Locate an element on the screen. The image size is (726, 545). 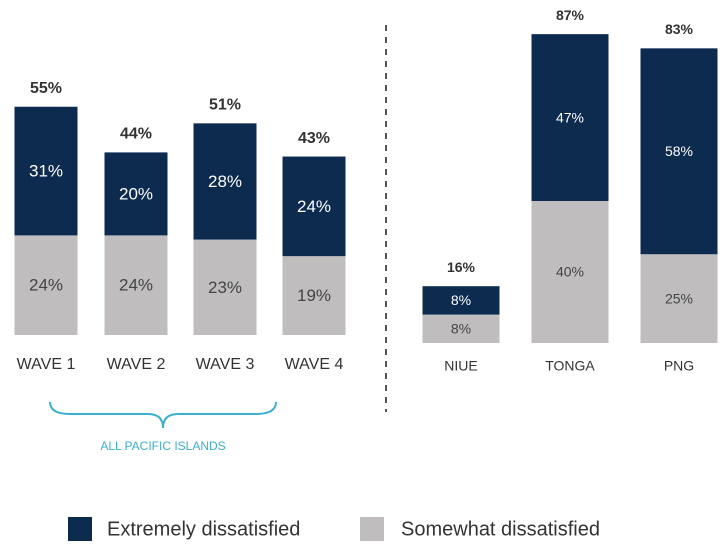
x-tick-label: WAVE 2 is located at coordinates (136, 364).